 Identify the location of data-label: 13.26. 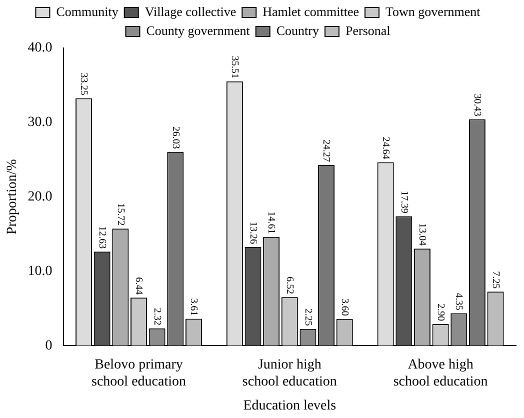
(252, 232).